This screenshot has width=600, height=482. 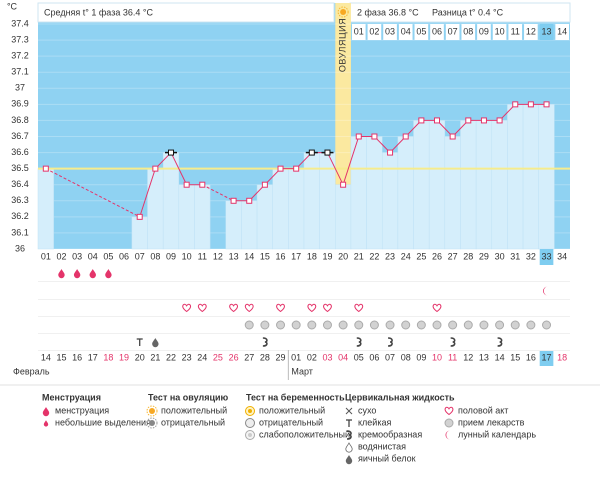 I want to click on y-tick-label: 36.1, so click(x=20, y=232).